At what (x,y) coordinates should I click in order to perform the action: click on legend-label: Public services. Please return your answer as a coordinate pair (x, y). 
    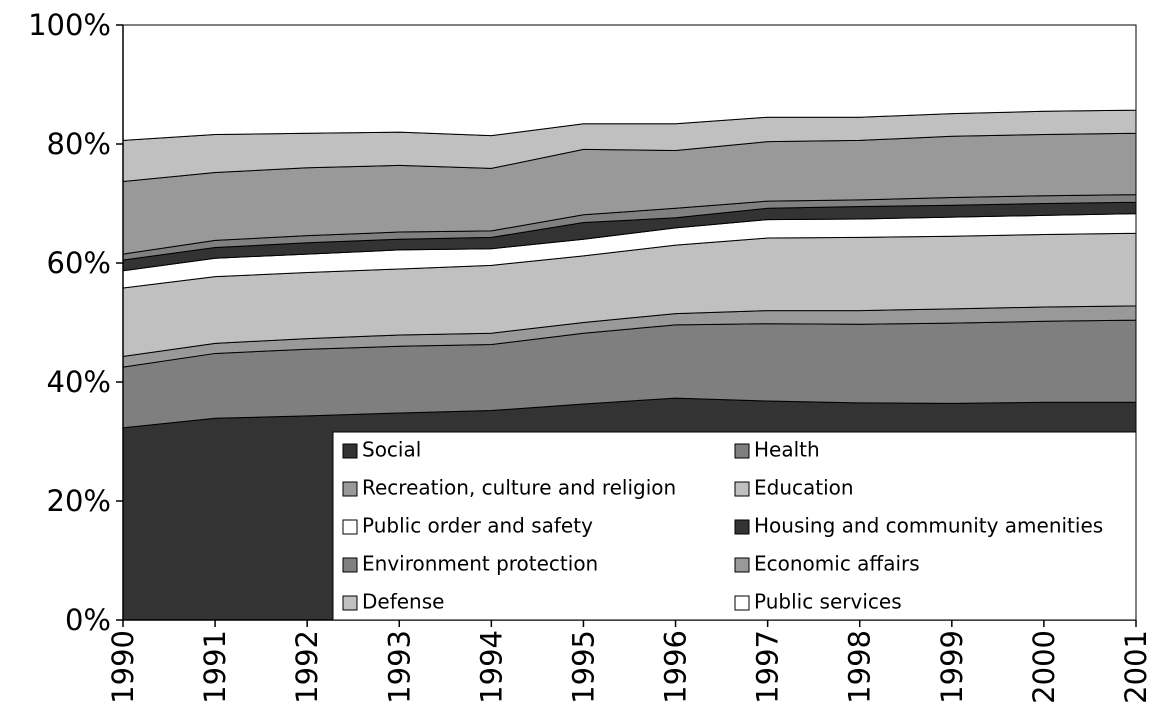
    Looking at the image, I should click on (828, 602).